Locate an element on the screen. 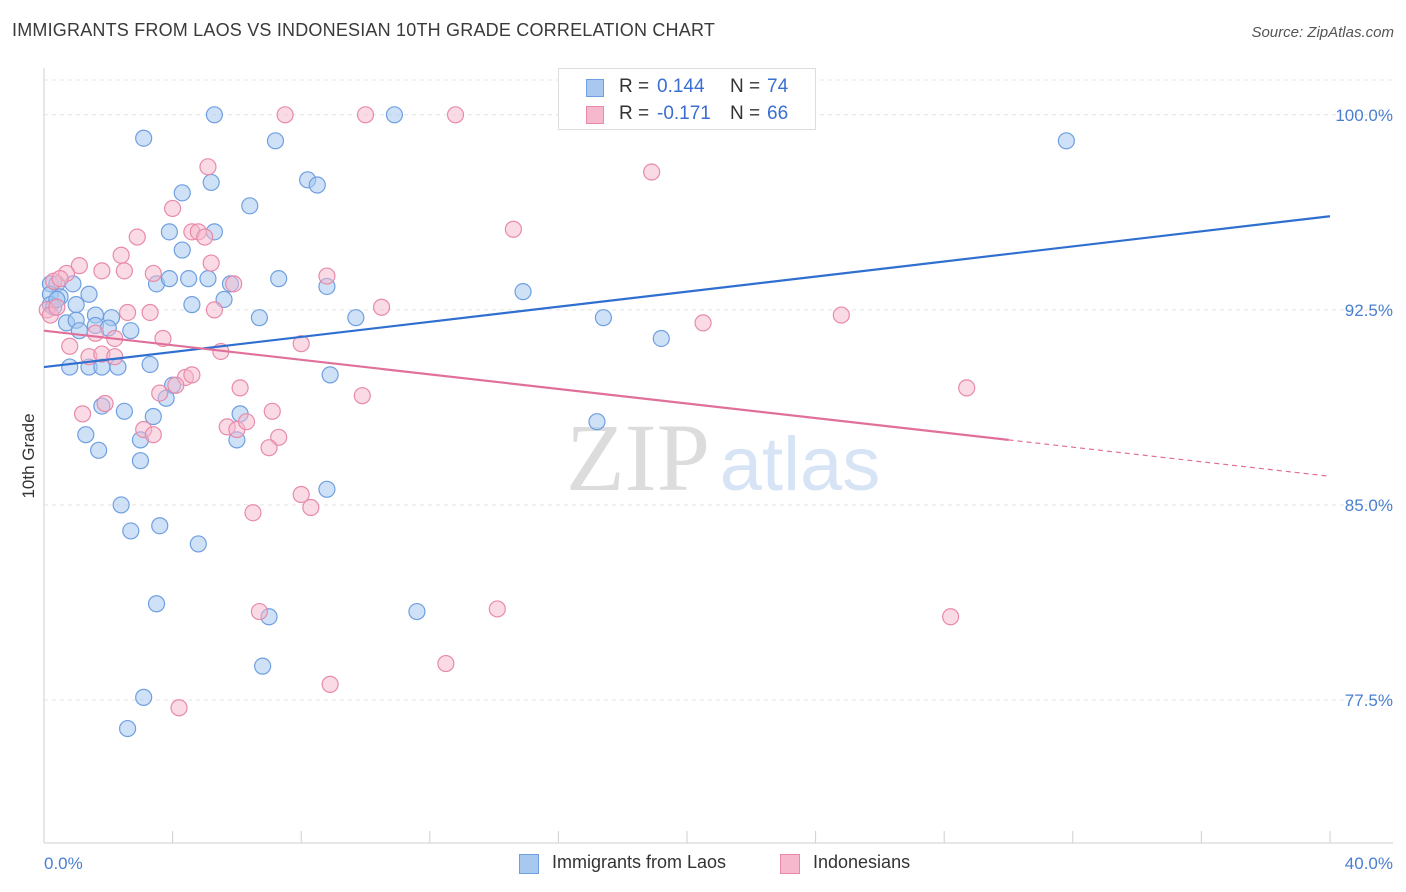  indonesians-r-label: R = is located at coordinates (634, 113).